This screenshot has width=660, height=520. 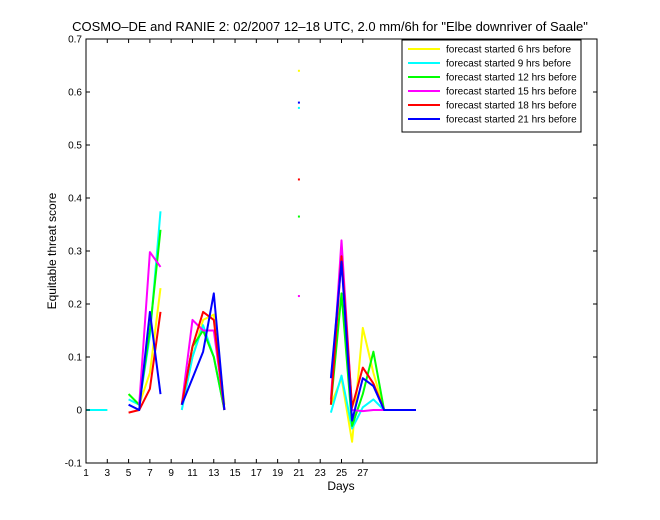 What do you see at coordinates (74, 464) in the screenshot?
I see `y-tick-label: -0.1` at bounding box center [74, 464].